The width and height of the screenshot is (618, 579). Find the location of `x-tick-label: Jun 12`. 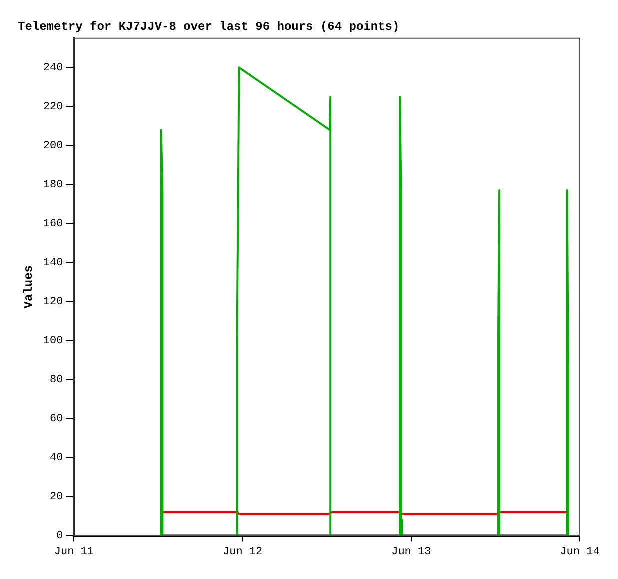

x-tick-label: Jun 12 is located at coordinates (242, 552).